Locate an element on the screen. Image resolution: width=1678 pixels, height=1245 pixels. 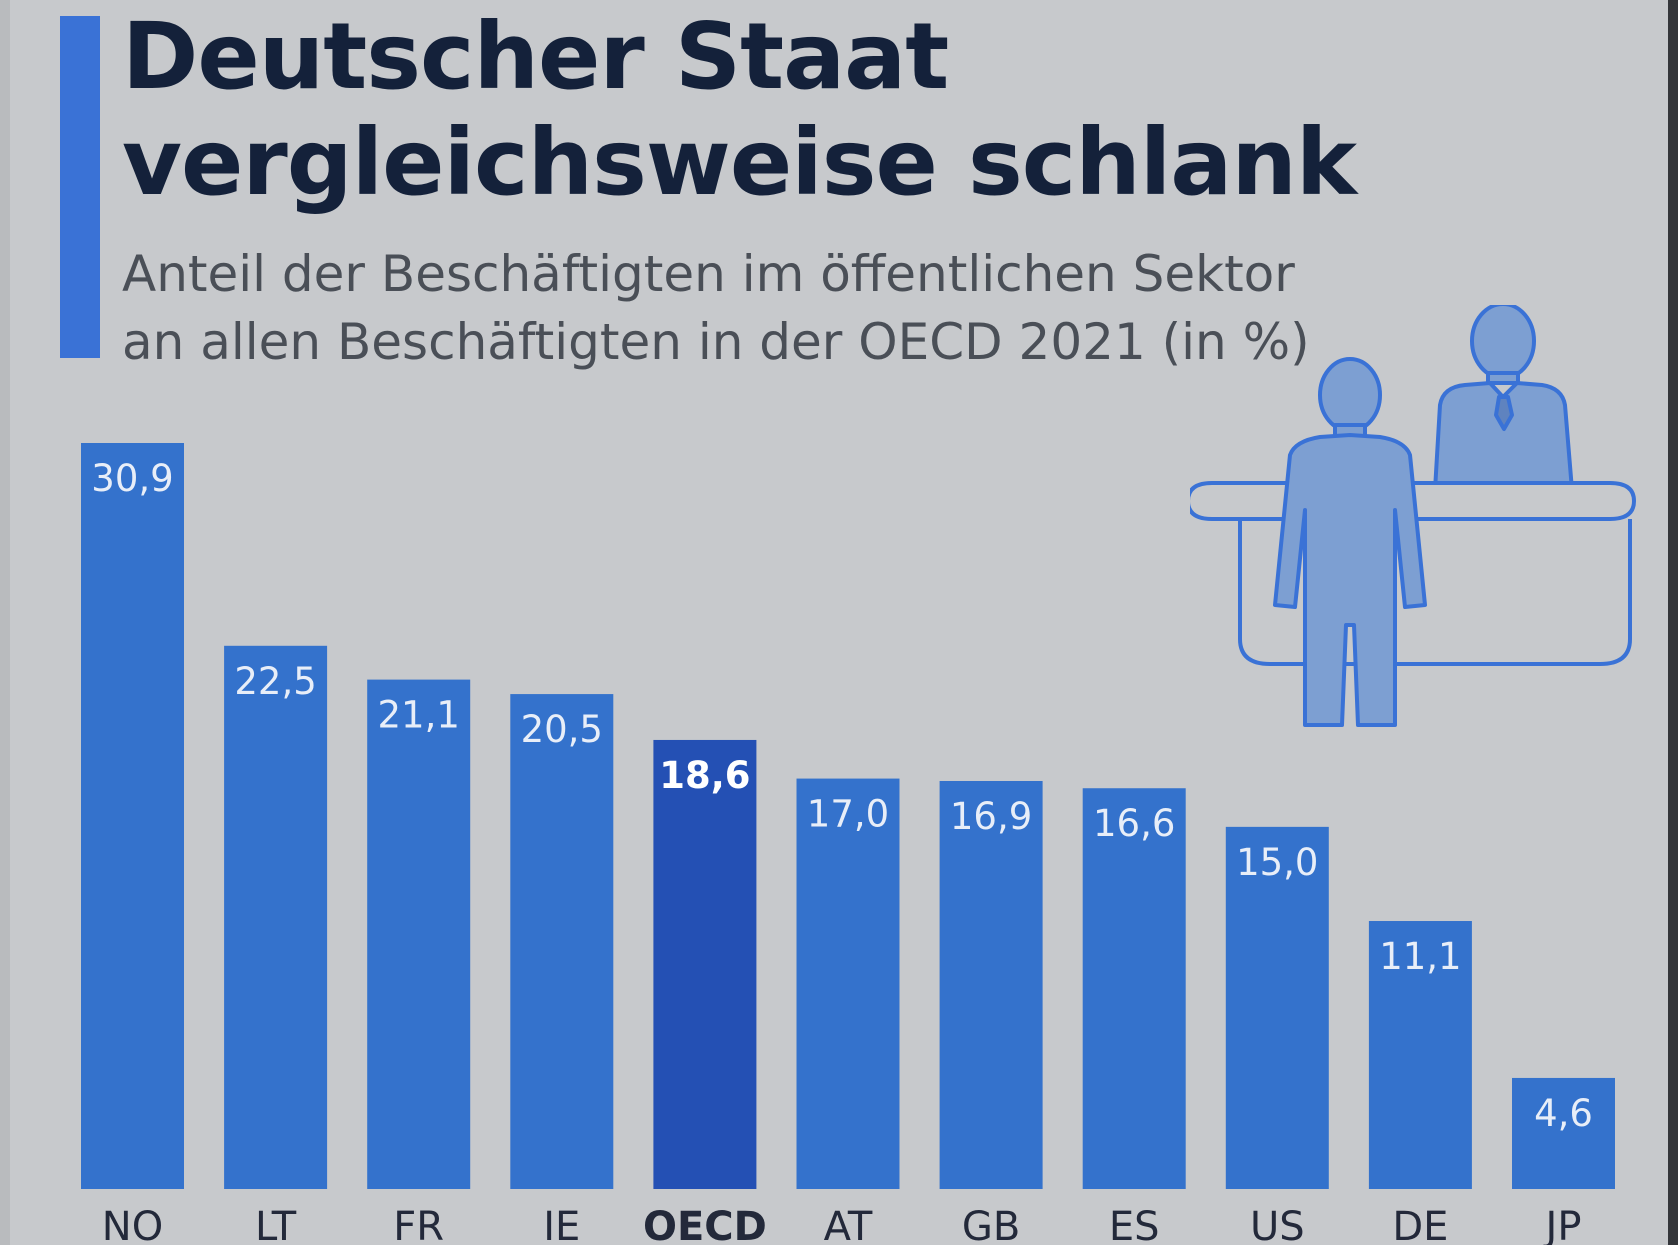
value-label-fr: 21,1 is located at coordinates (419, 715).